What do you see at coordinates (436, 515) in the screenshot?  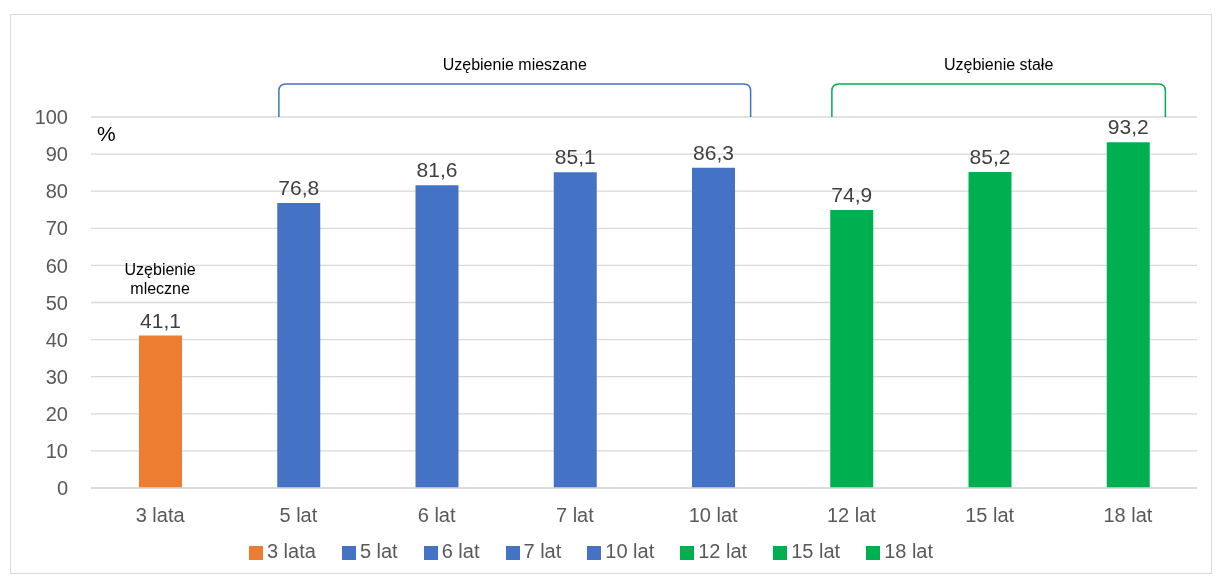 I see `x-tick-label: 6 lat` at bounding box center [436, 515].